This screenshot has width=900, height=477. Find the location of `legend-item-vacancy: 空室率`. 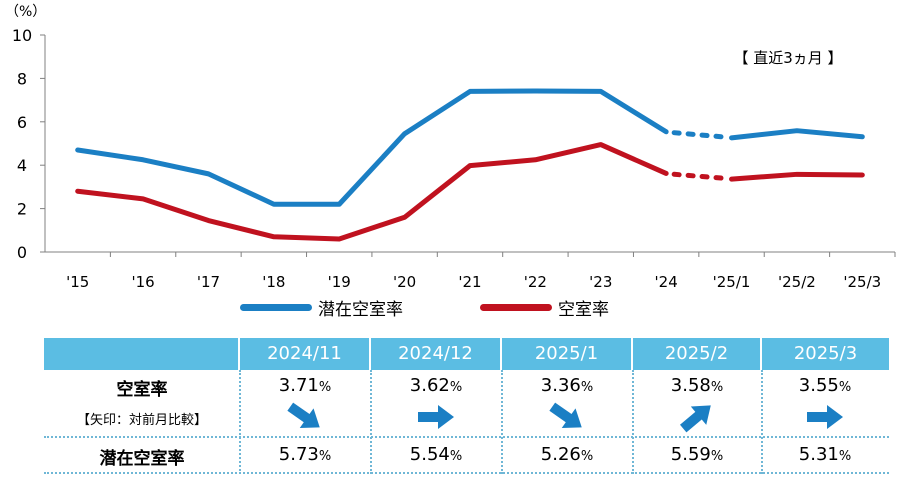

legend-item-vacancy: 空室率 is located at coordinates (544, 307).